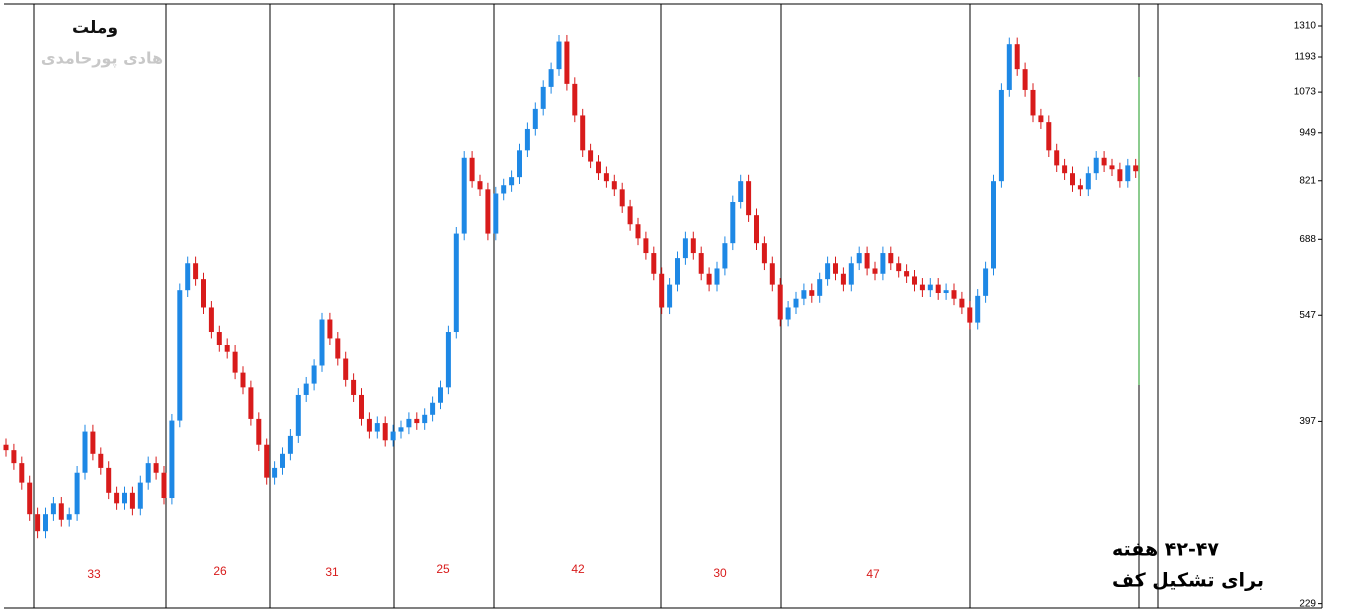 The height and width of the screenshot is (609, 1362). What do you see at coordinates (95, 28) in the screenshot?
I see `chart-title: وملت` at bounding box center [95, 28].